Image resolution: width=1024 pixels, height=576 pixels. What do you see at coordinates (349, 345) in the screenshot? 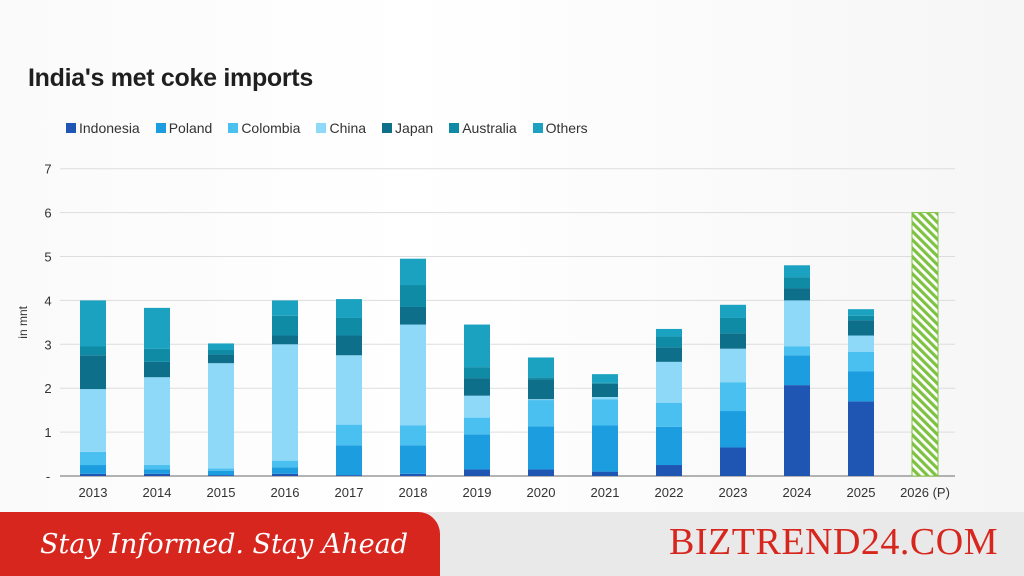
I see `bar-segment-japan-2017` at bounding box center [349, 345].